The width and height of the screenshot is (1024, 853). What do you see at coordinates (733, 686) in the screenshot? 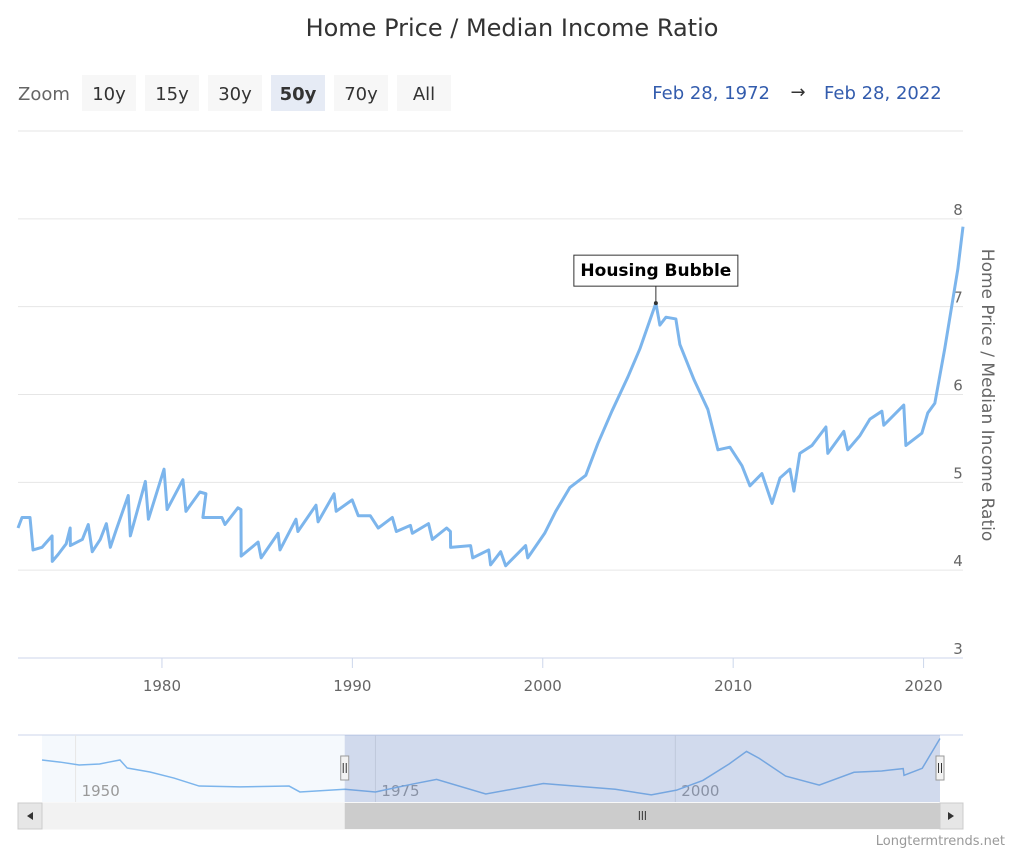
I see `x-tick-label: 2010` at bounding box center [733, 686].